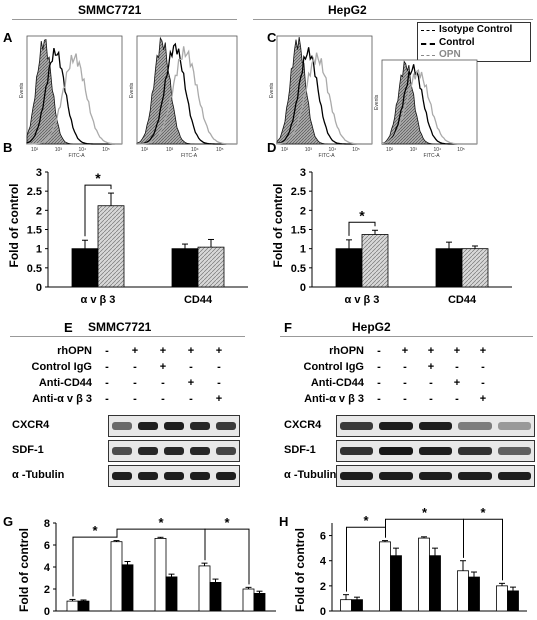  What do you see at coordinates (127, 336) in the screenshot?
I see `blot-e-divider` at bounding box center [127, 336].